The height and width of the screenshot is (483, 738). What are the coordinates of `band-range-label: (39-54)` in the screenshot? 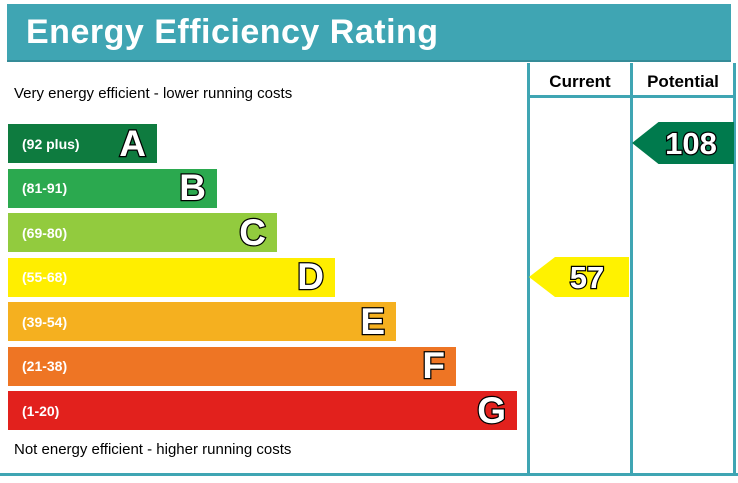 It's located at (45, 321).